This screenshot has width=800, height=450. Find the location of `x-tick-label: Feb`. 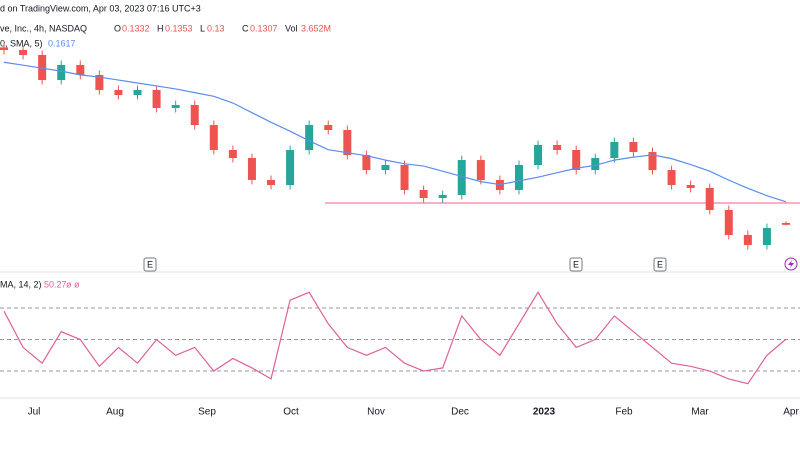

x-tick-label: Feb is located at coordinates (624, 412).